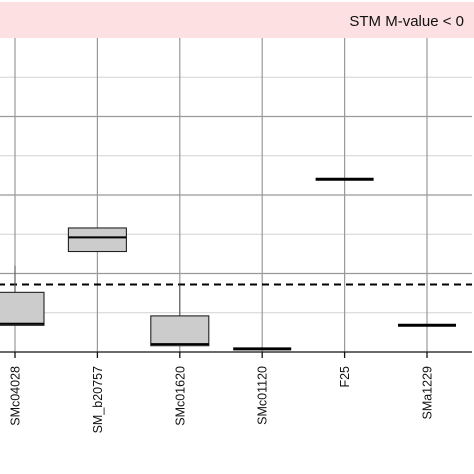 Image resolution: width=474 pixels, height=474 pixels. What do you see at coordinates (221, 355) in the screenshot?
I see `x-axis-ticks` at bounding box center [221, 355].